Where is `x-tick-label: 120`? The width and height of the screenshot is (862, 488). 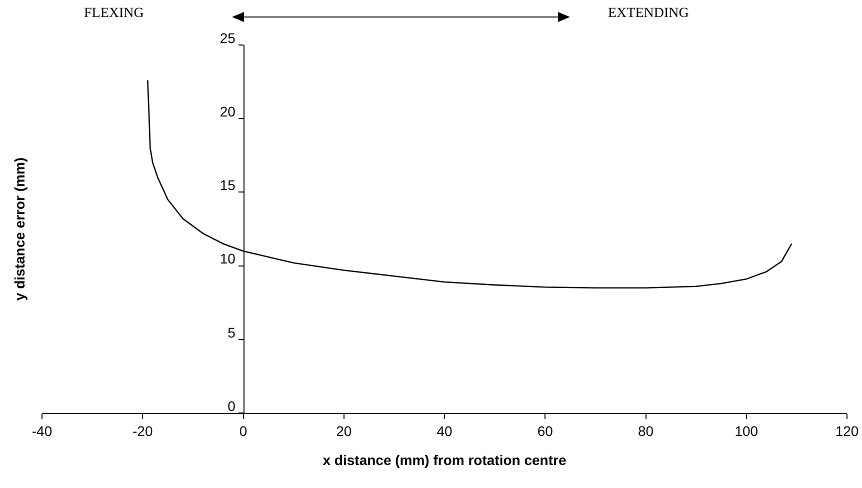 x-tick-label: 120 is located at coordinates (847, 430).